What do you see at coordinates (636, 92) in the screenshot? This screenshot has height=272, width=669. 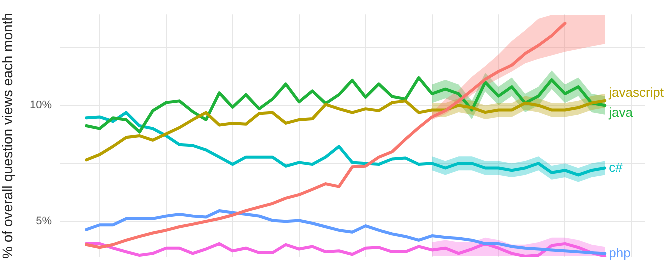 I see `series-label: javascript` at bounding box center [636, 92].